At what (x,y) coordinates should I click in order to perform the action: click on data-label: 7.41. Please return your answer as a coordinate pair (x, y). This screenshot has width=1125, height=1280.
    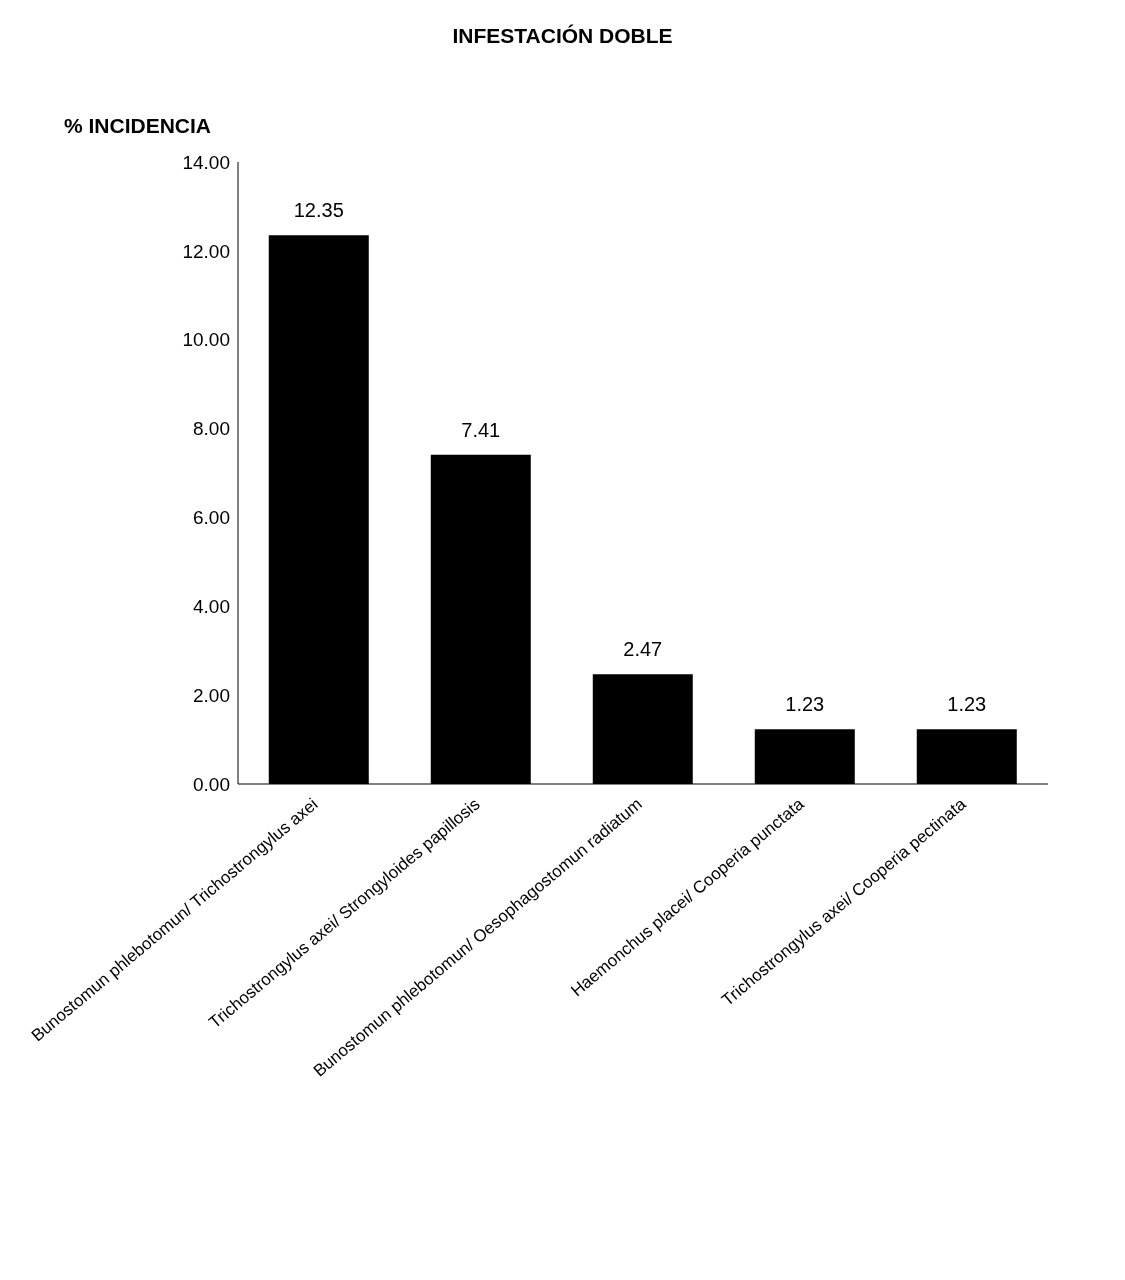
    Looking at the image, I should click on (481, 429).